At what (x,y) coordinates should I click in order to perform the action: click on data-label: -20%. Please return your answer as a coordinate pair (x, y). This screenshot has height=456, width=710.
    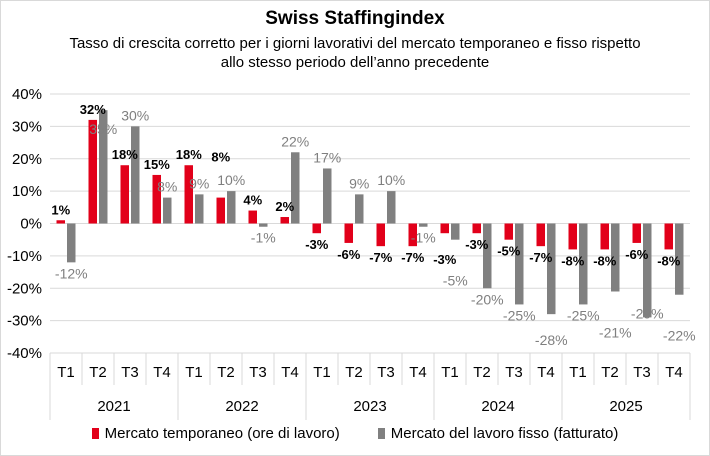
    Looking at the image, I should click on (487, 299).